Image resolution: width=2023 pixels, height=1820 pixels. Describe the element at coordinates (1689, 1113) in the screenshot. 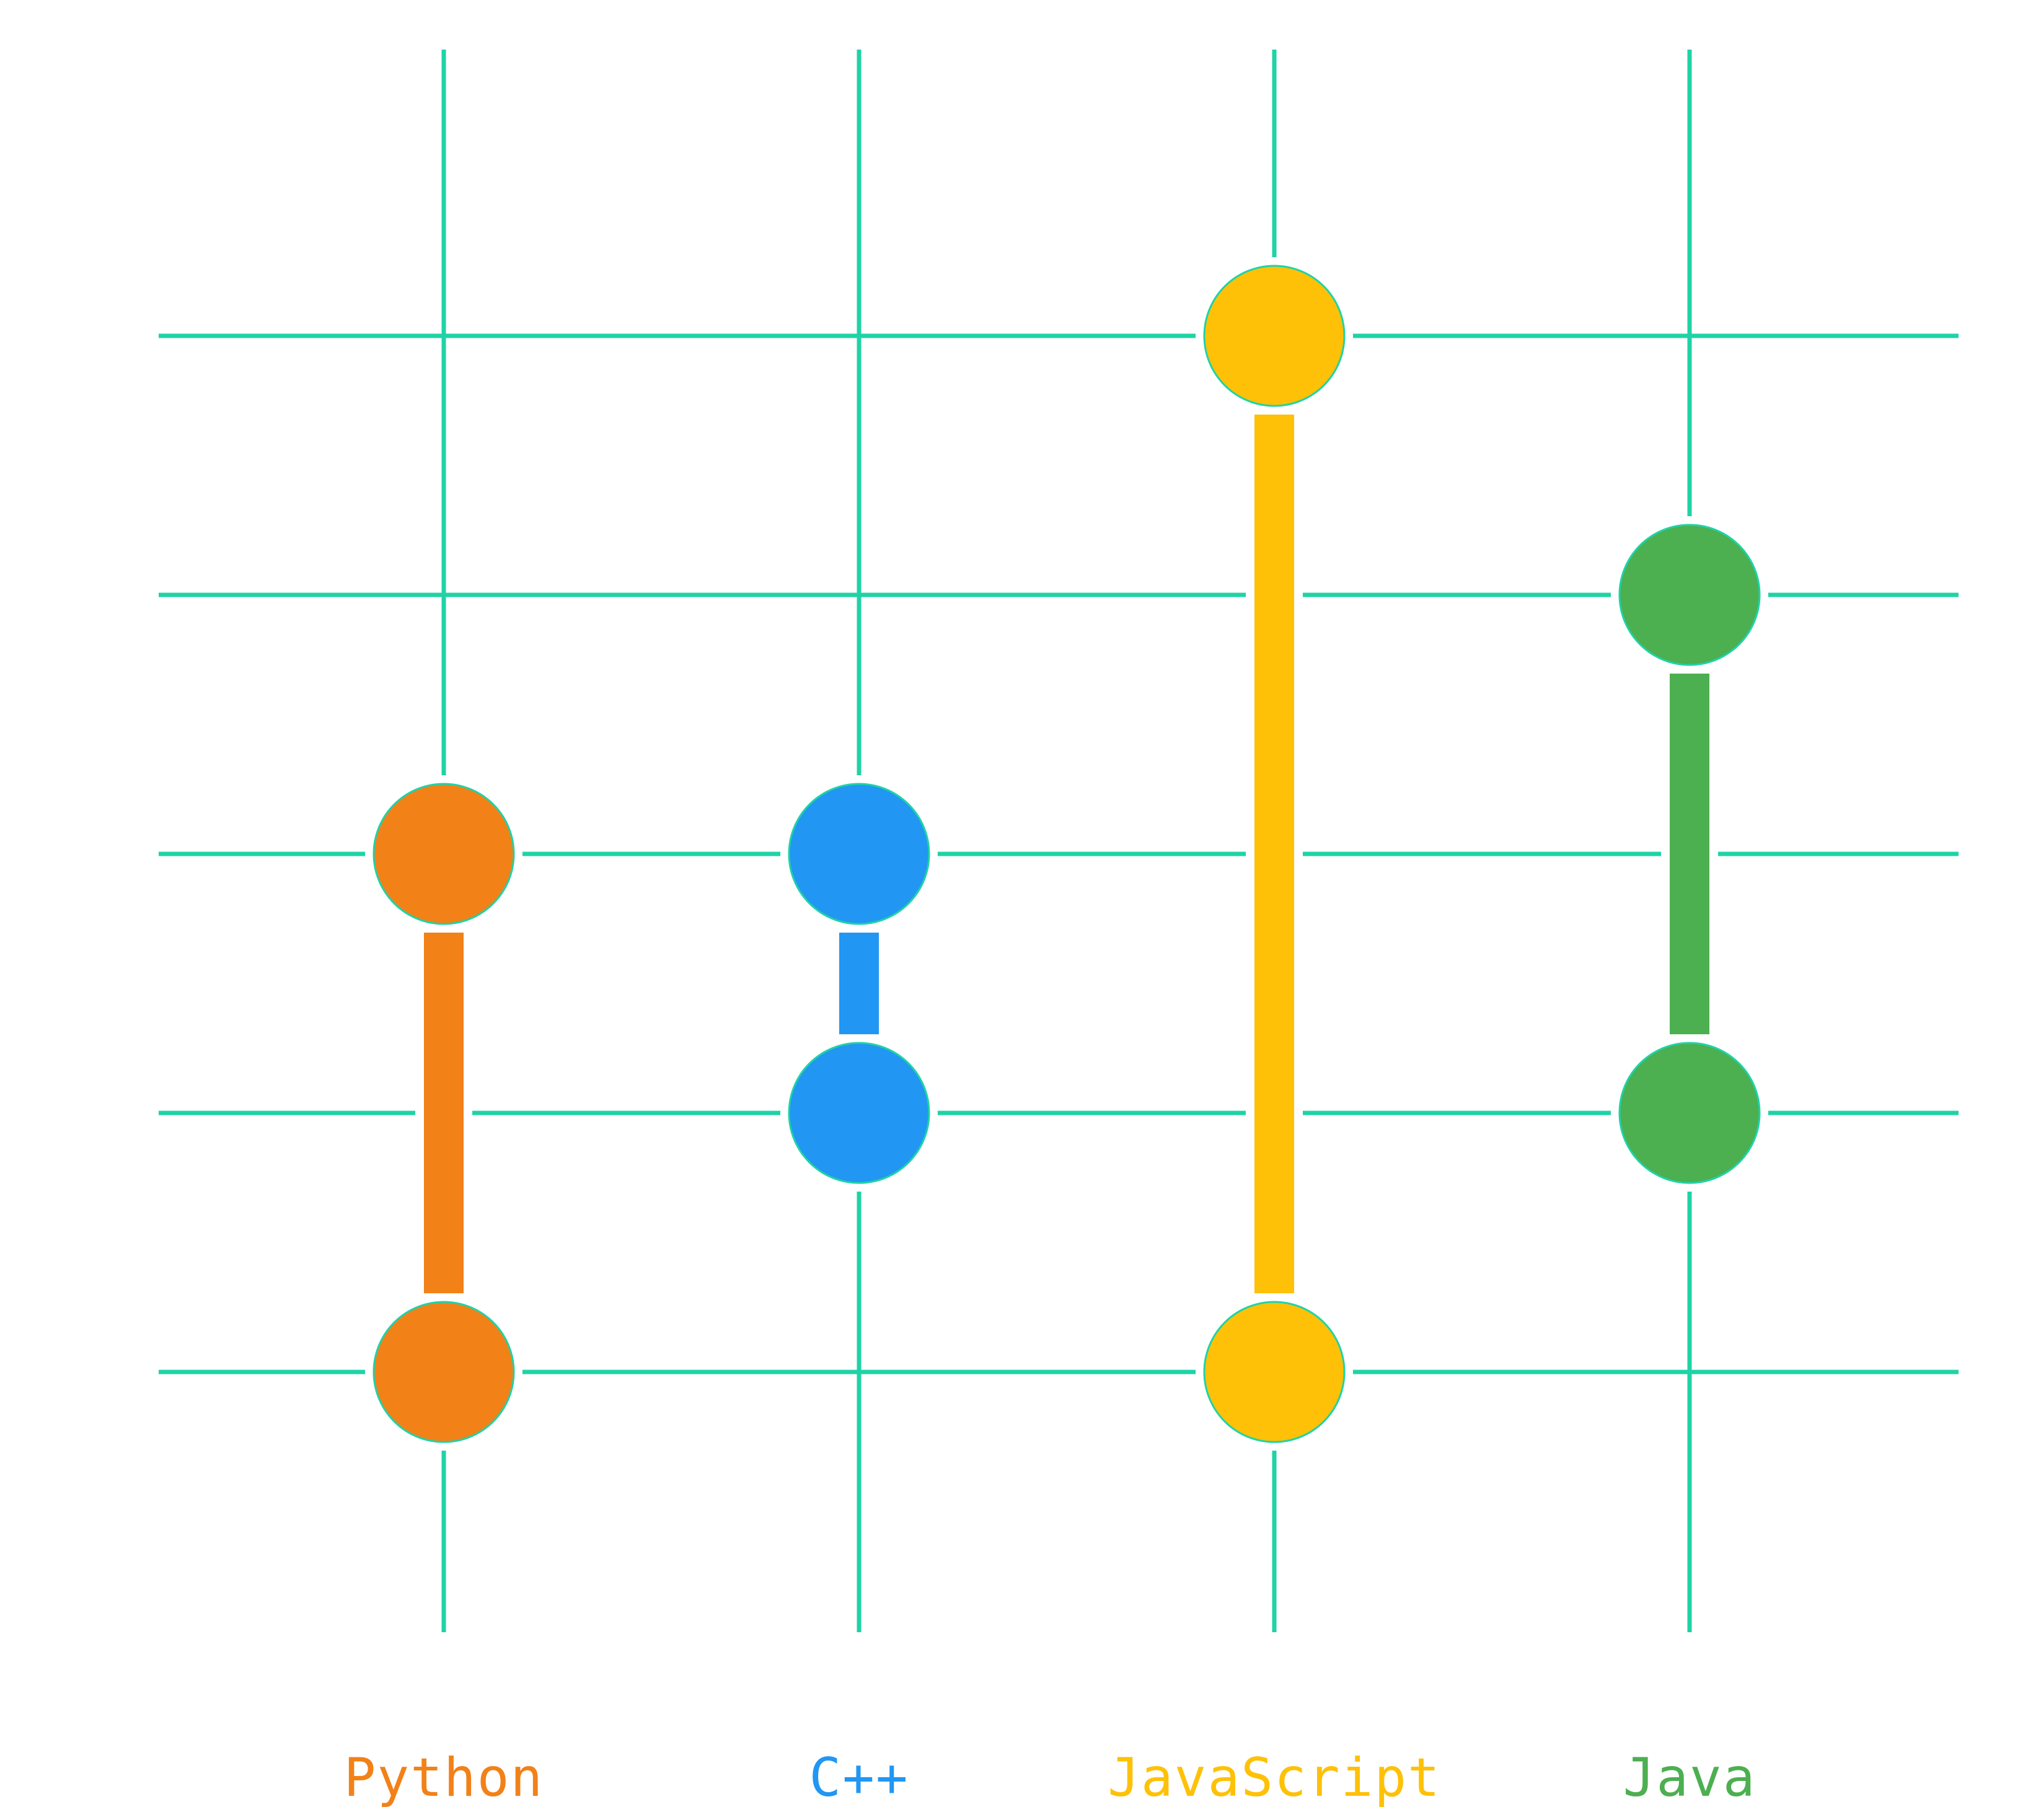

I see `point-java-low` at that location.